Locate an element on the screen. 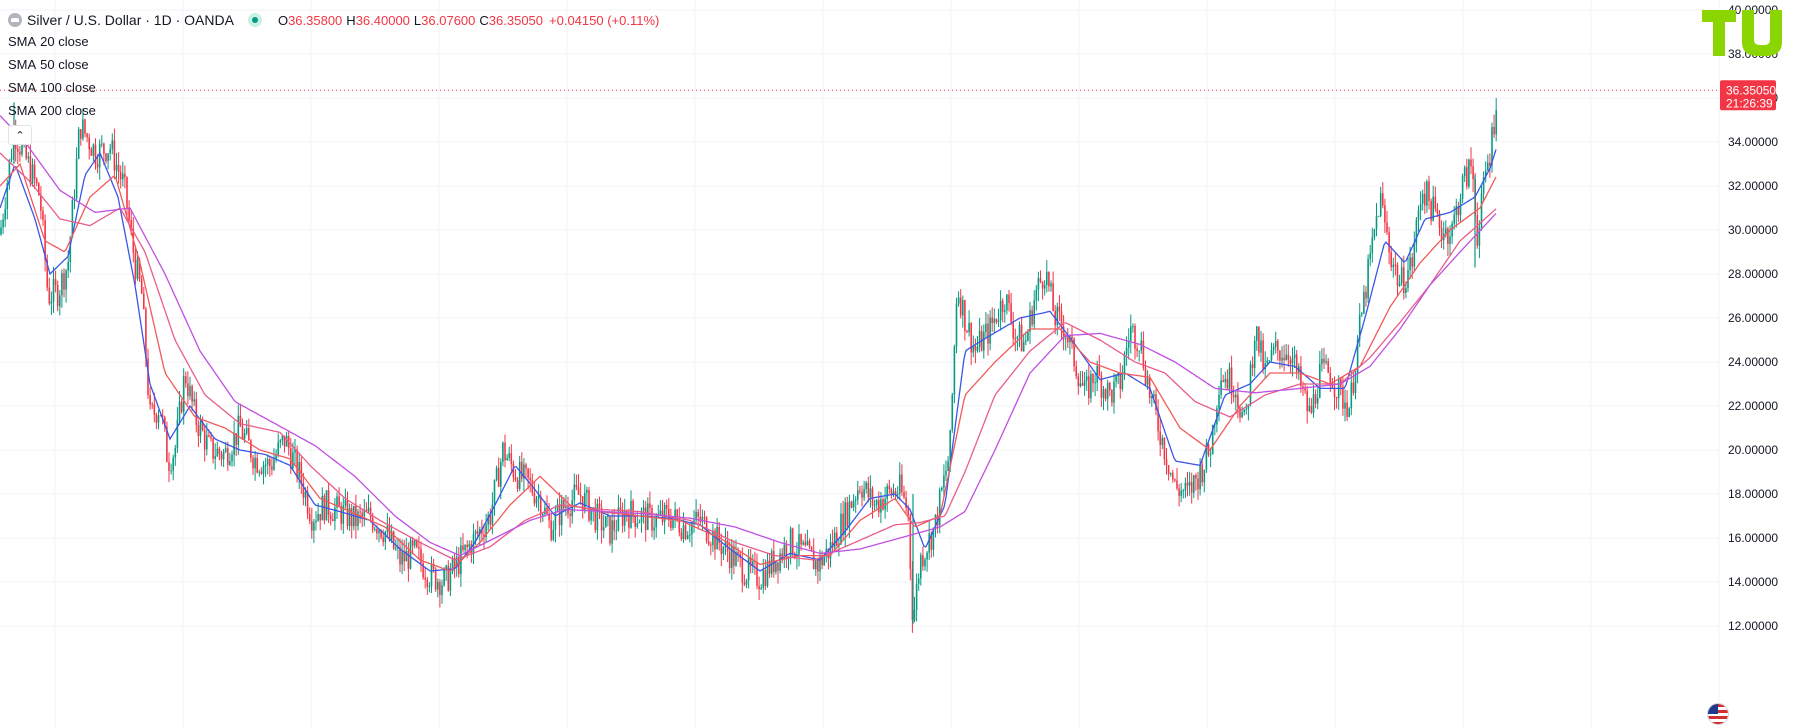 The image size is (1800, 728). symbol-title: Silver / U.S. Dollar · 1D · OANDA is located at coordinates (130, 20).